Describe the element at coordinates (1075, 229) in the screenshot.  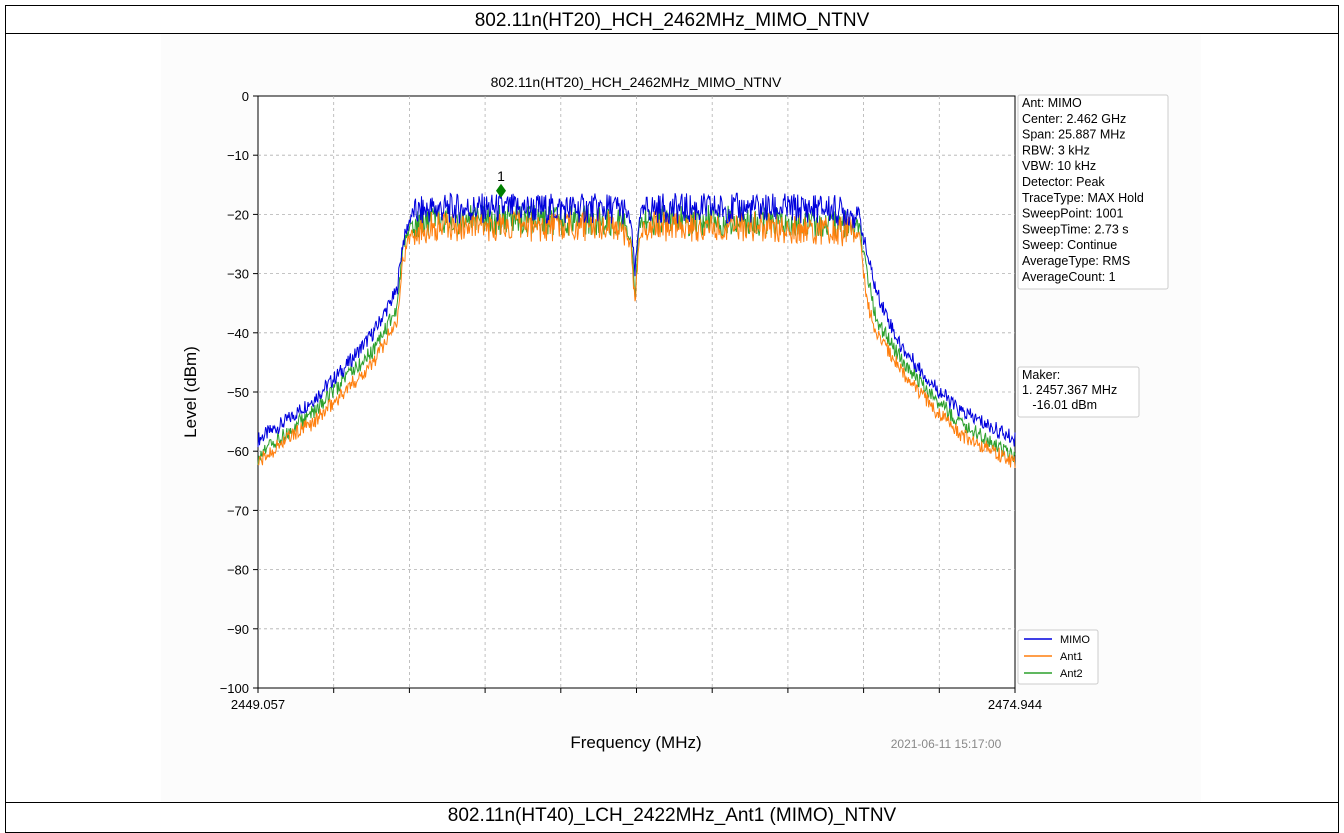
I see `info-line: SweepTime: 2.73 s` at that location.